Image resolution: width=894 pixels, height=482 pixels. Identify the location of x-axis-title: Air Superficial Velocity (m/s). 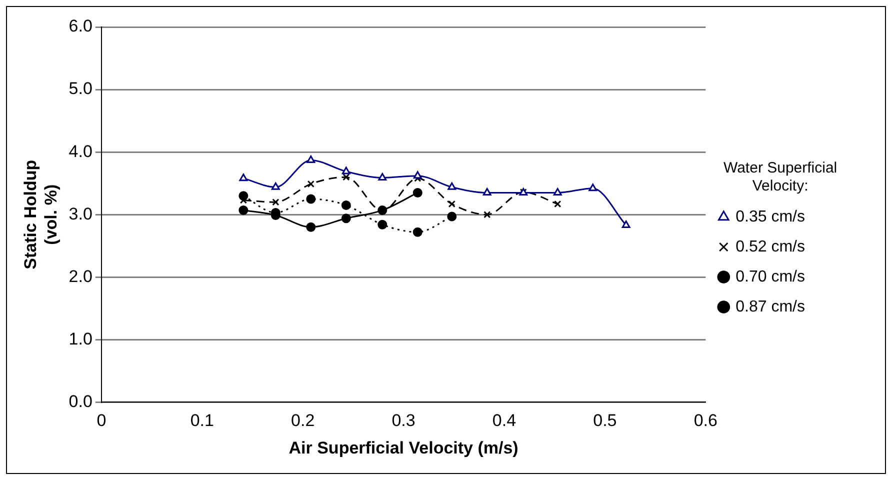
(403, 448).